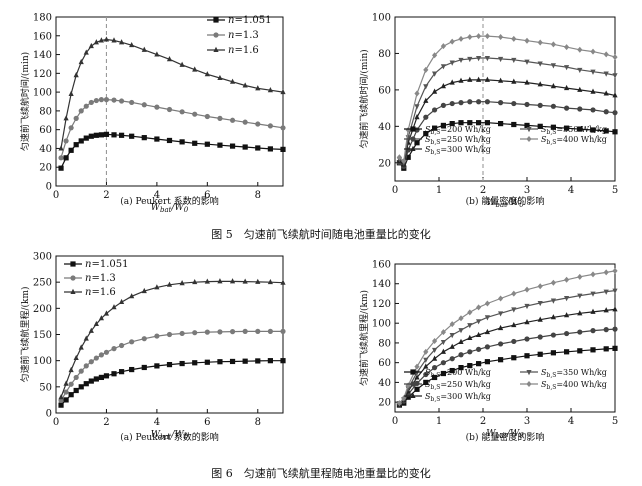  What do you see at coordinates (42, 283) in the screenshot?
I see `y-tick-label: 250` at bounding box center [42, 283].